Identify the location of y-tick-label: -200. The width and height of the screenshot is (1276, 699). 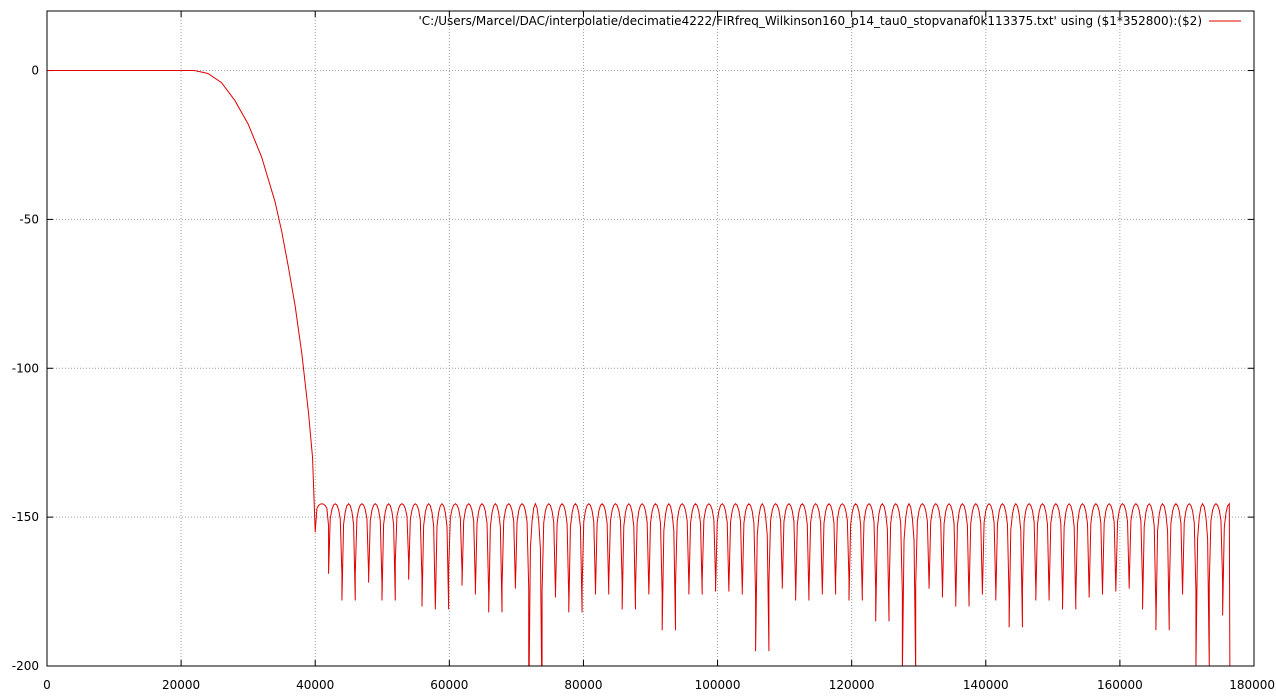
(25, 666).